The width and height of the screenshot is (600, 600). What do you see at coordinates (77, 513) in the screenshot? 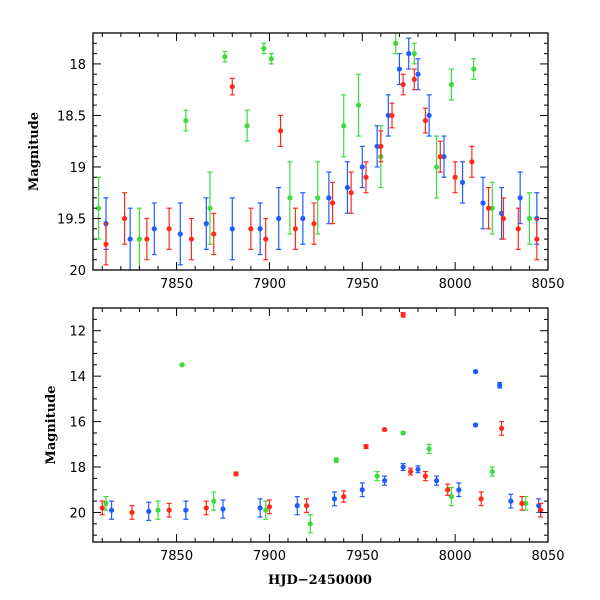
I see `bottom-y-tick-label: 20` at bounding box center [77, 513].